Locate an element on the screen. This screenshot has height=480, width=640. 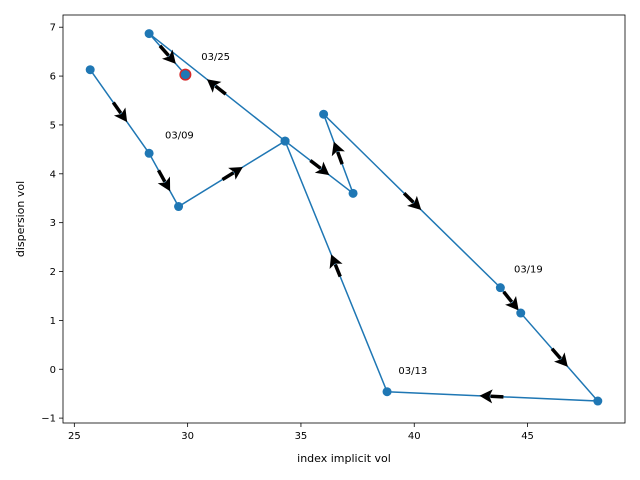
x-tick-label: 25 is located at coordinates (74, 436).